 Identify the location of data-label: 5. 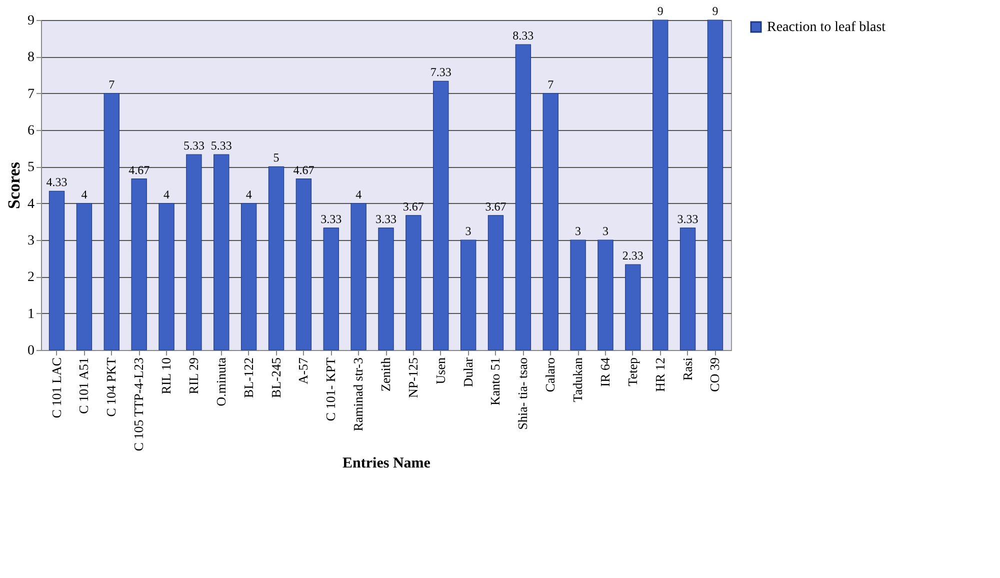
(276, 157).